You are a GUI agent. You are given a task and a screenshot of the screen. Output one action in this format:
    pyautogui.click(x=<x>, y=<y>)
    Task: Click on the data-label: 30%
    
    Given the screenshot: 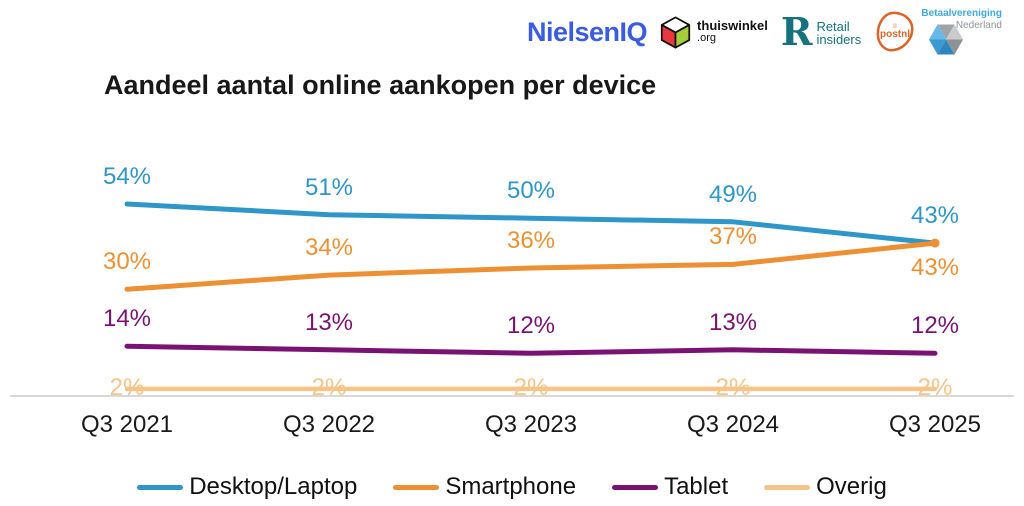 What is the action you would take?
    pyautogui.click(x=127, y=261)
    